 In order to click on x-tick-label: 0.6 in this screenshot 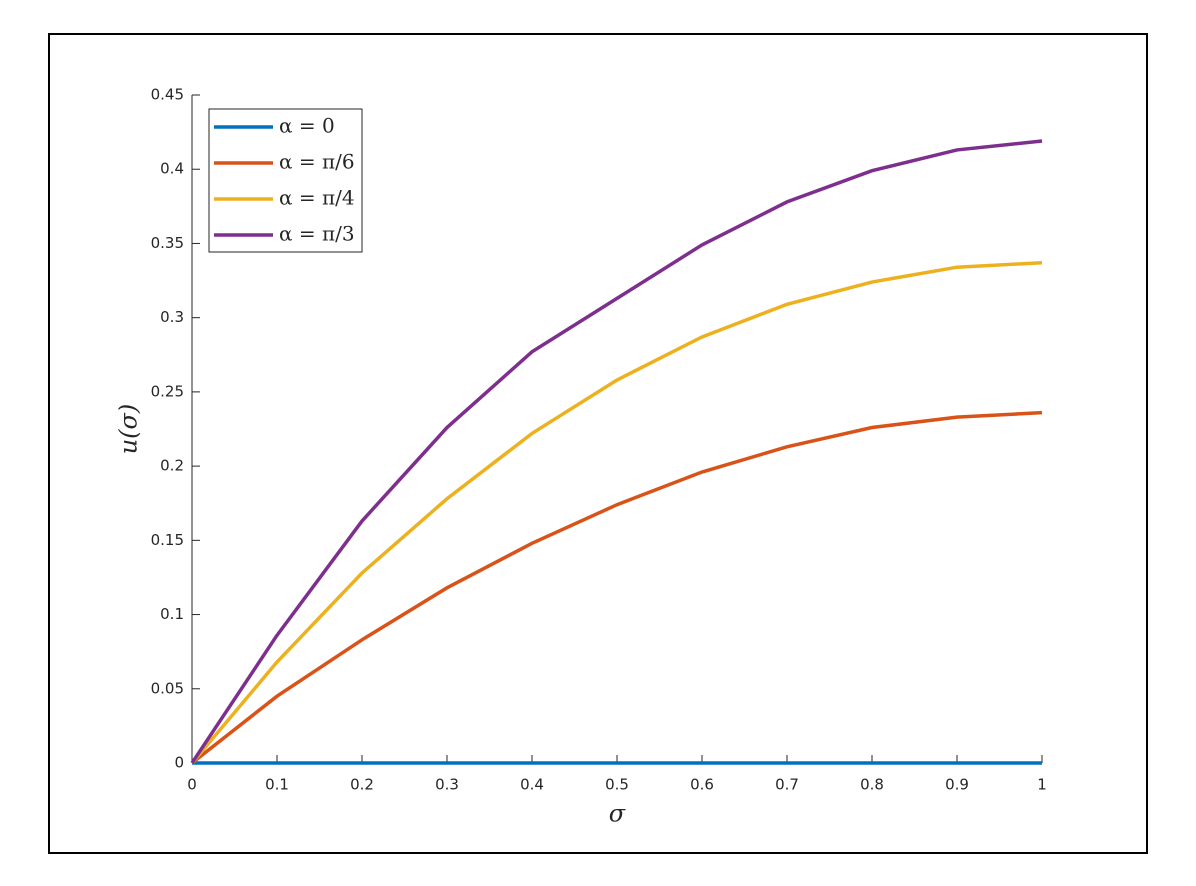, I will do `click(702, 785)`.